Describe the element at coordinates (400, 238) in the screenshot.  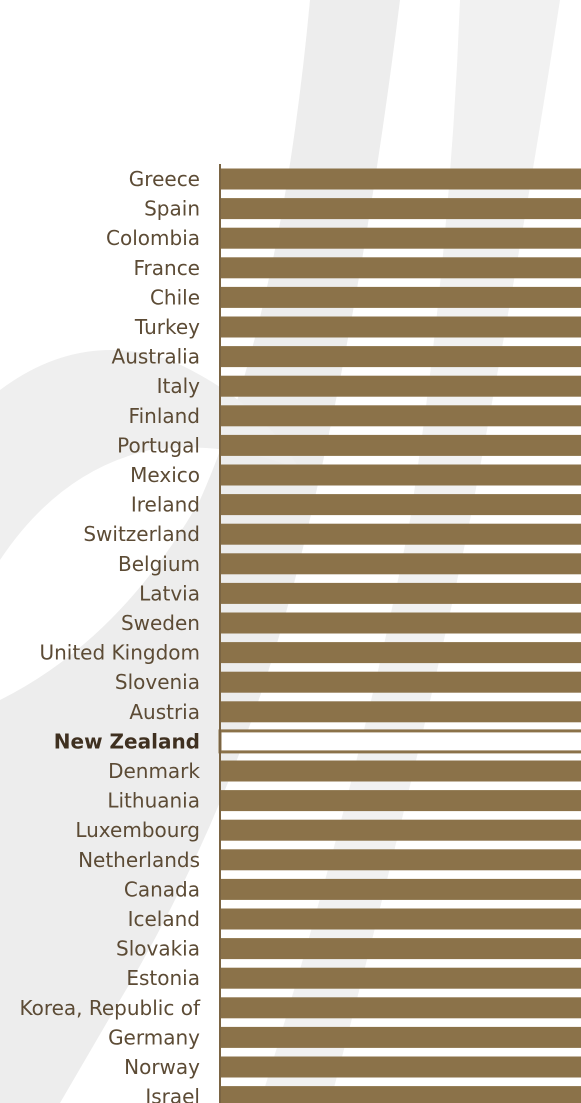
I see `bar-colombia` at that location.